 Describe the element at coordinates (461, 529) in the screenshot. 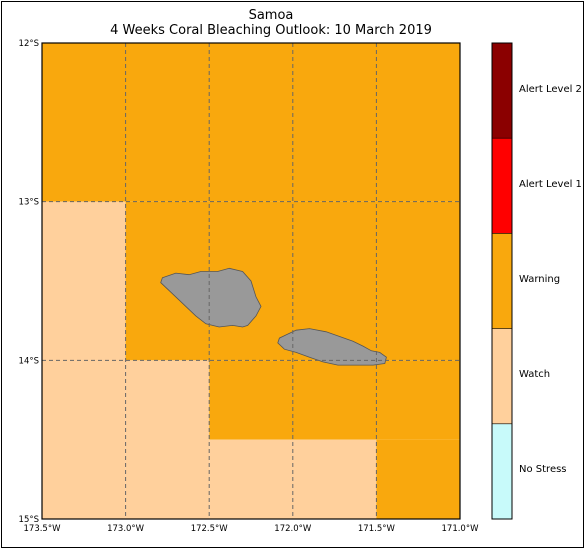

I see `lon-tick-label: 171.0°W` at that location.